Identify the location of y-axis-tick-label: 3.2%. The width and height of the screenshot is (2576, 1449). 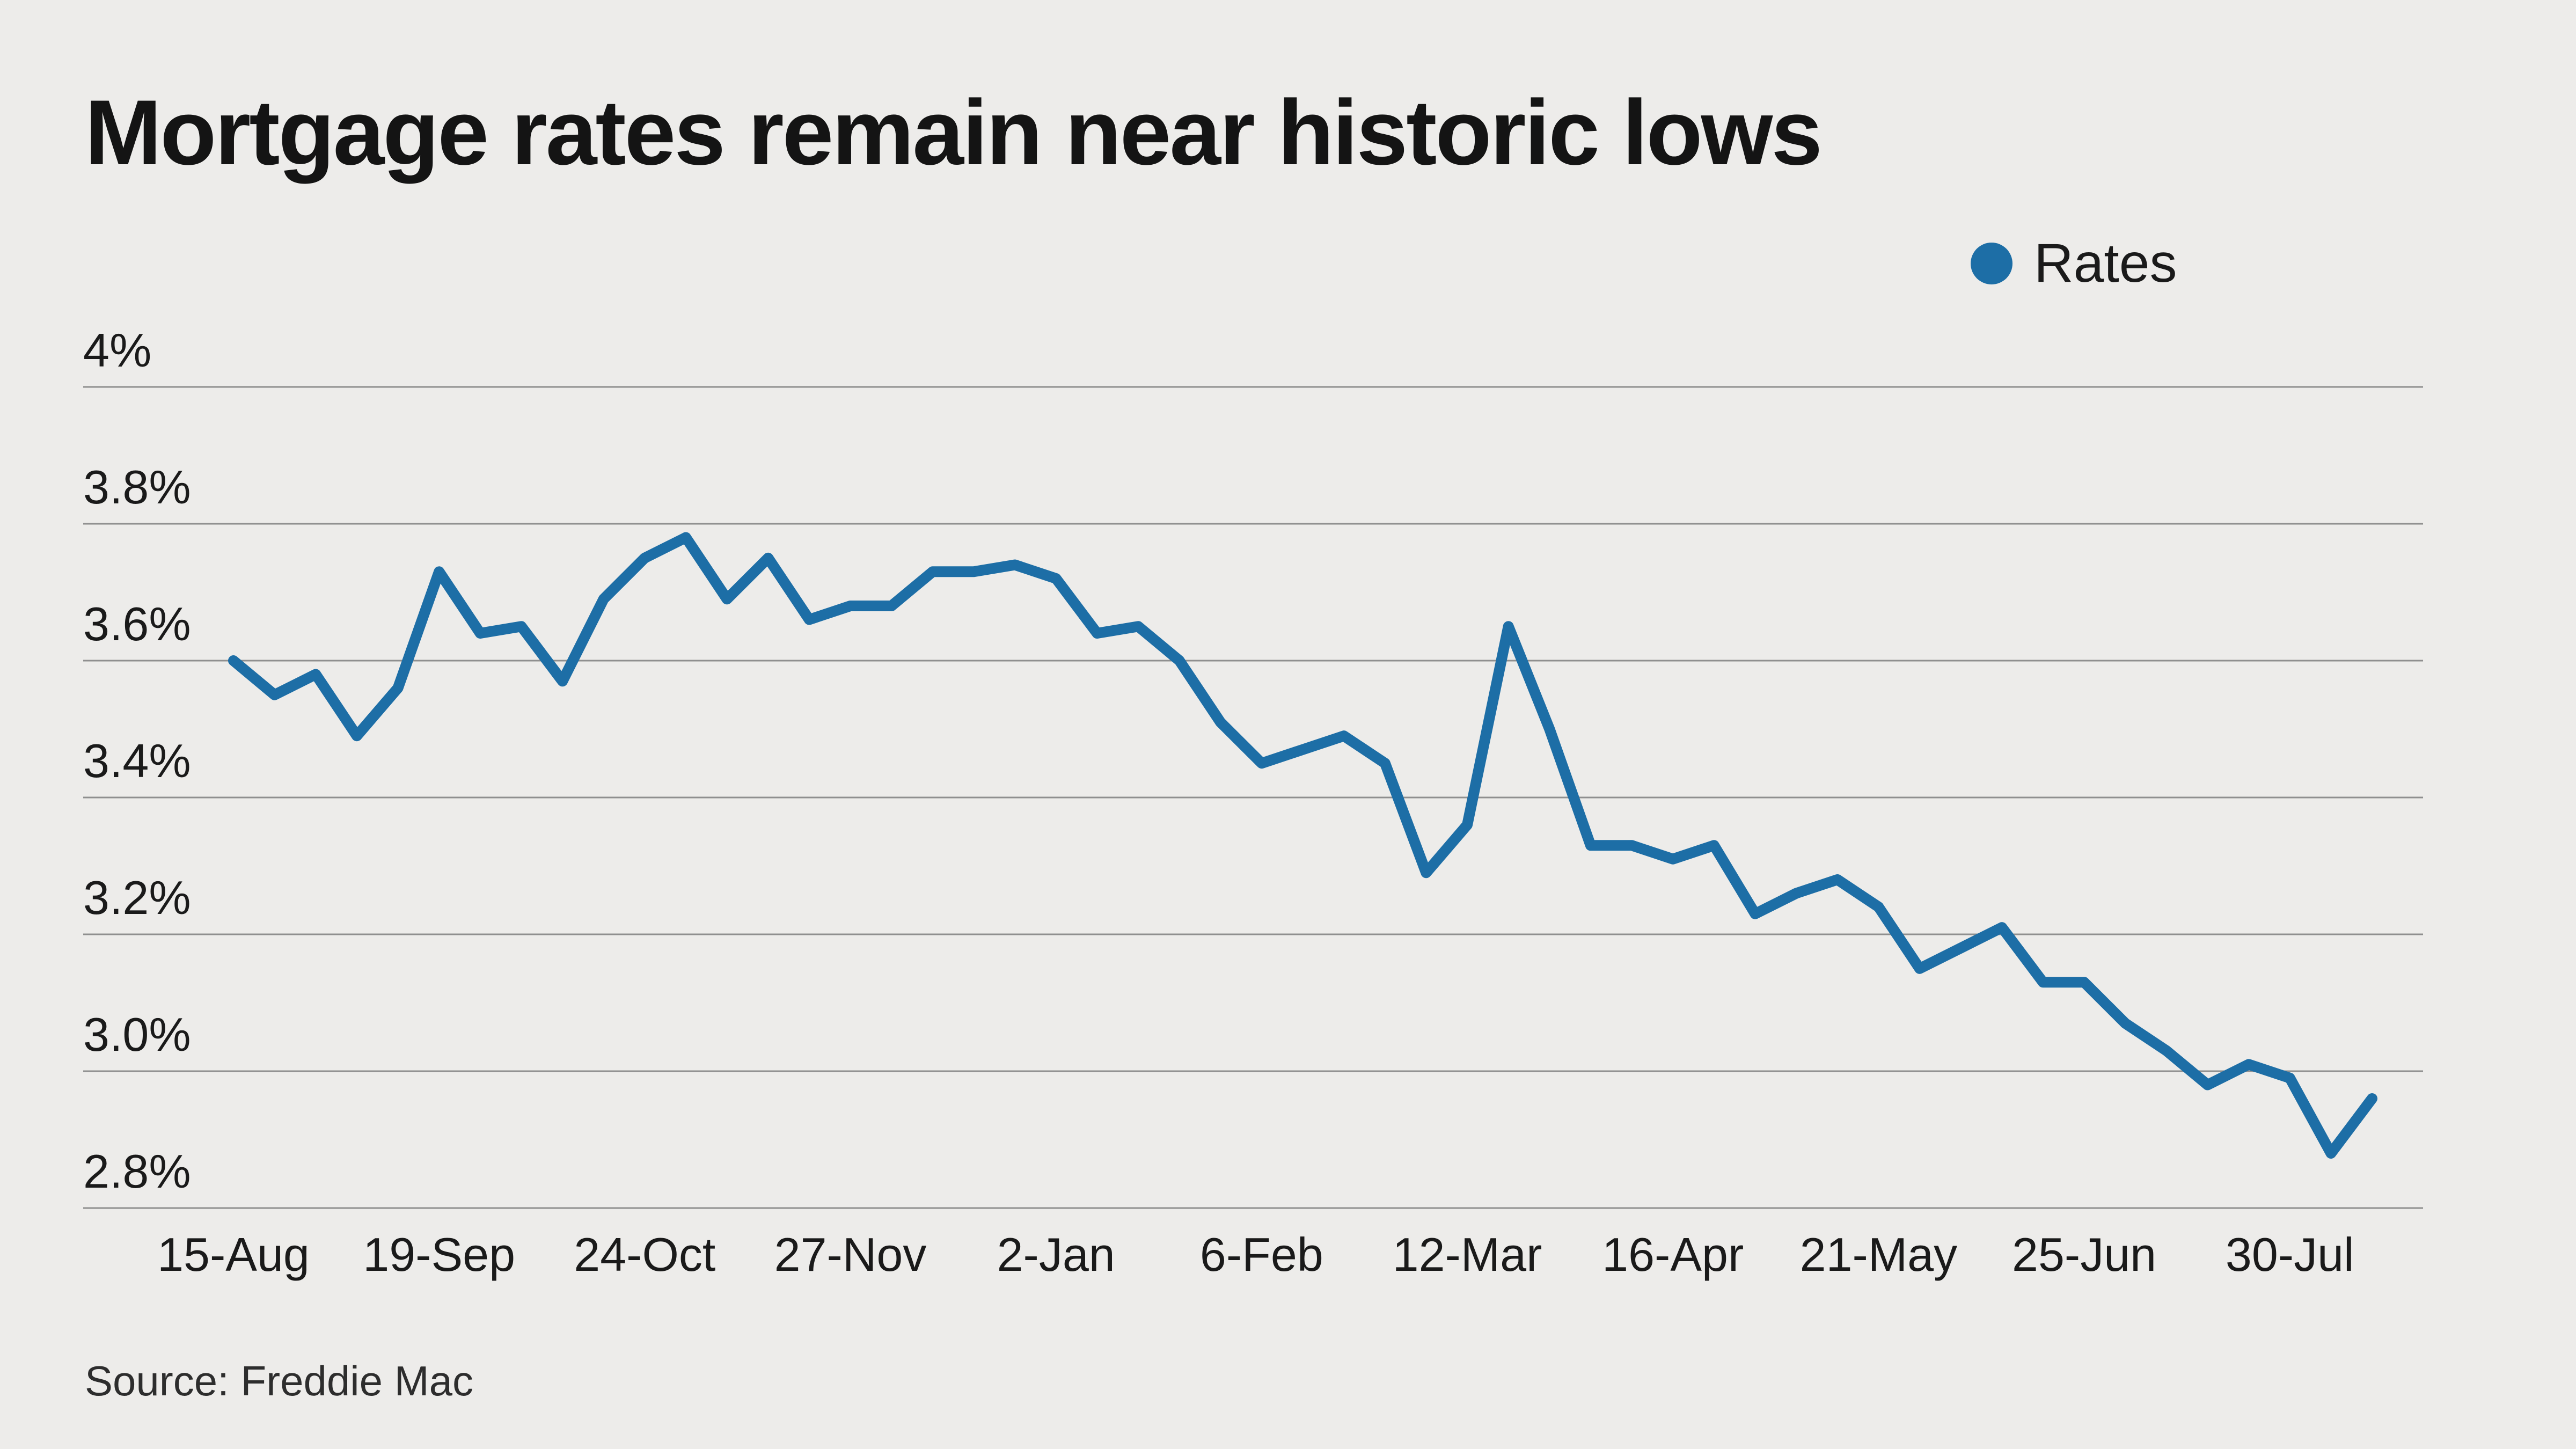
(137, 897).